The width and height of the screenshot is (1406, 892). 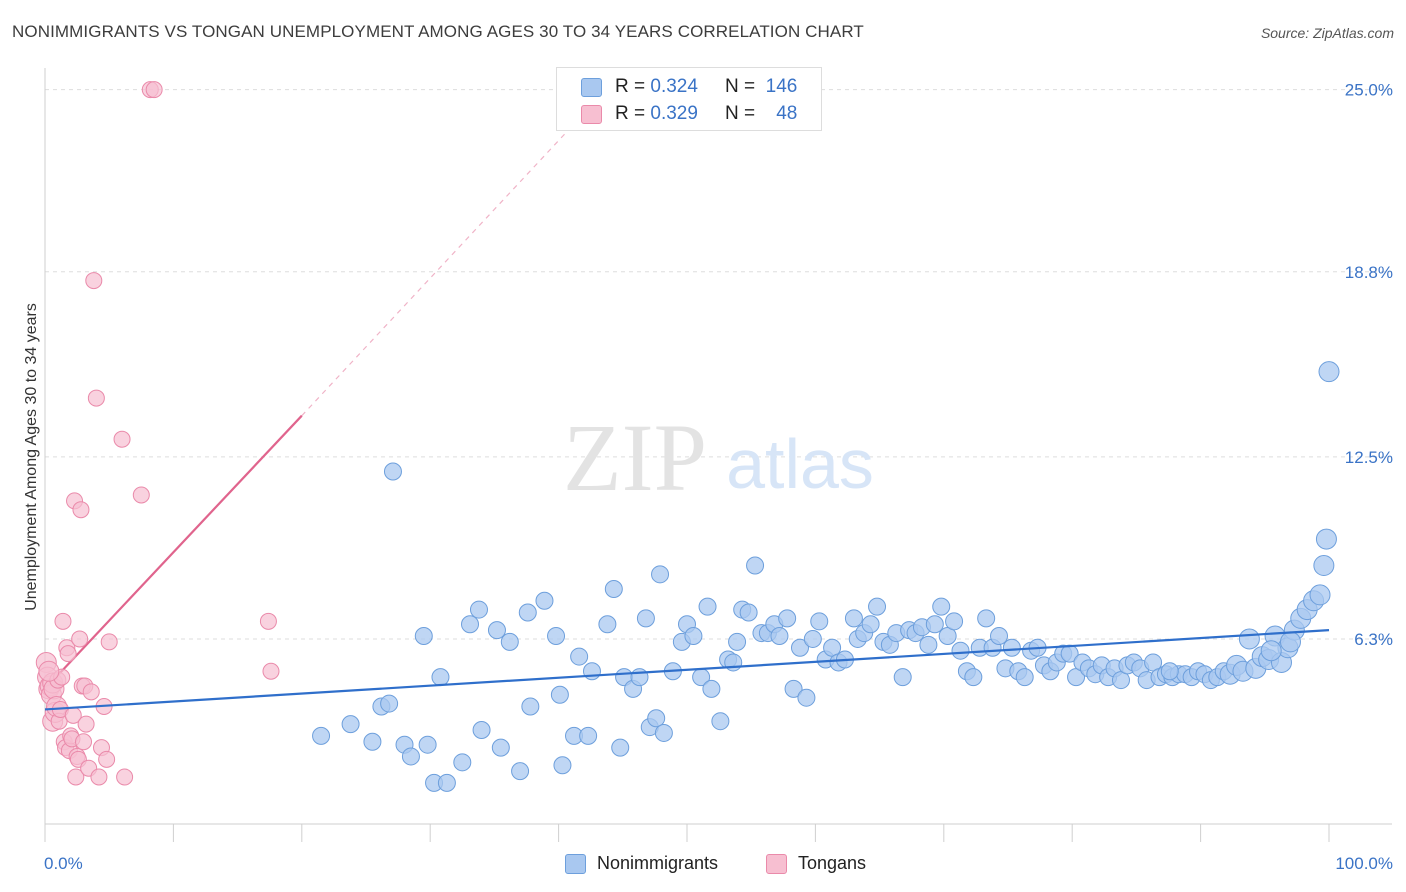 What do you see at coordinates (787, 113) in the screenshot?
I see `legend-n-value: 48` at bounding box center [787, 113].